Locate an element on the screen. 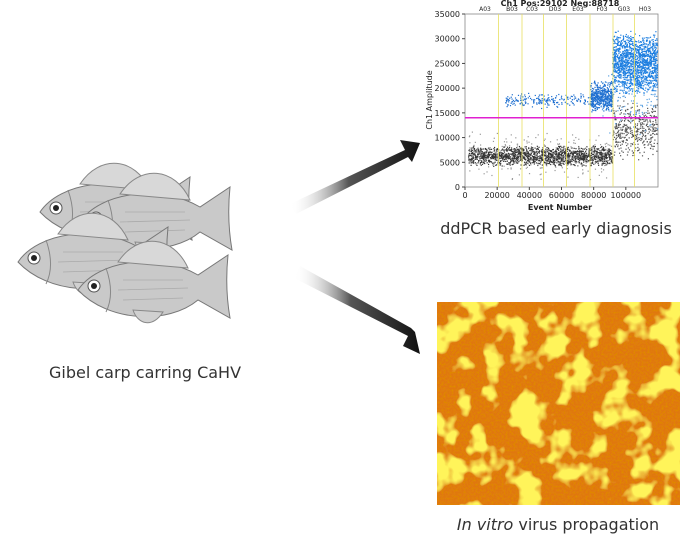  x-tick-label: 20000 is located at coordinates (496, 195).